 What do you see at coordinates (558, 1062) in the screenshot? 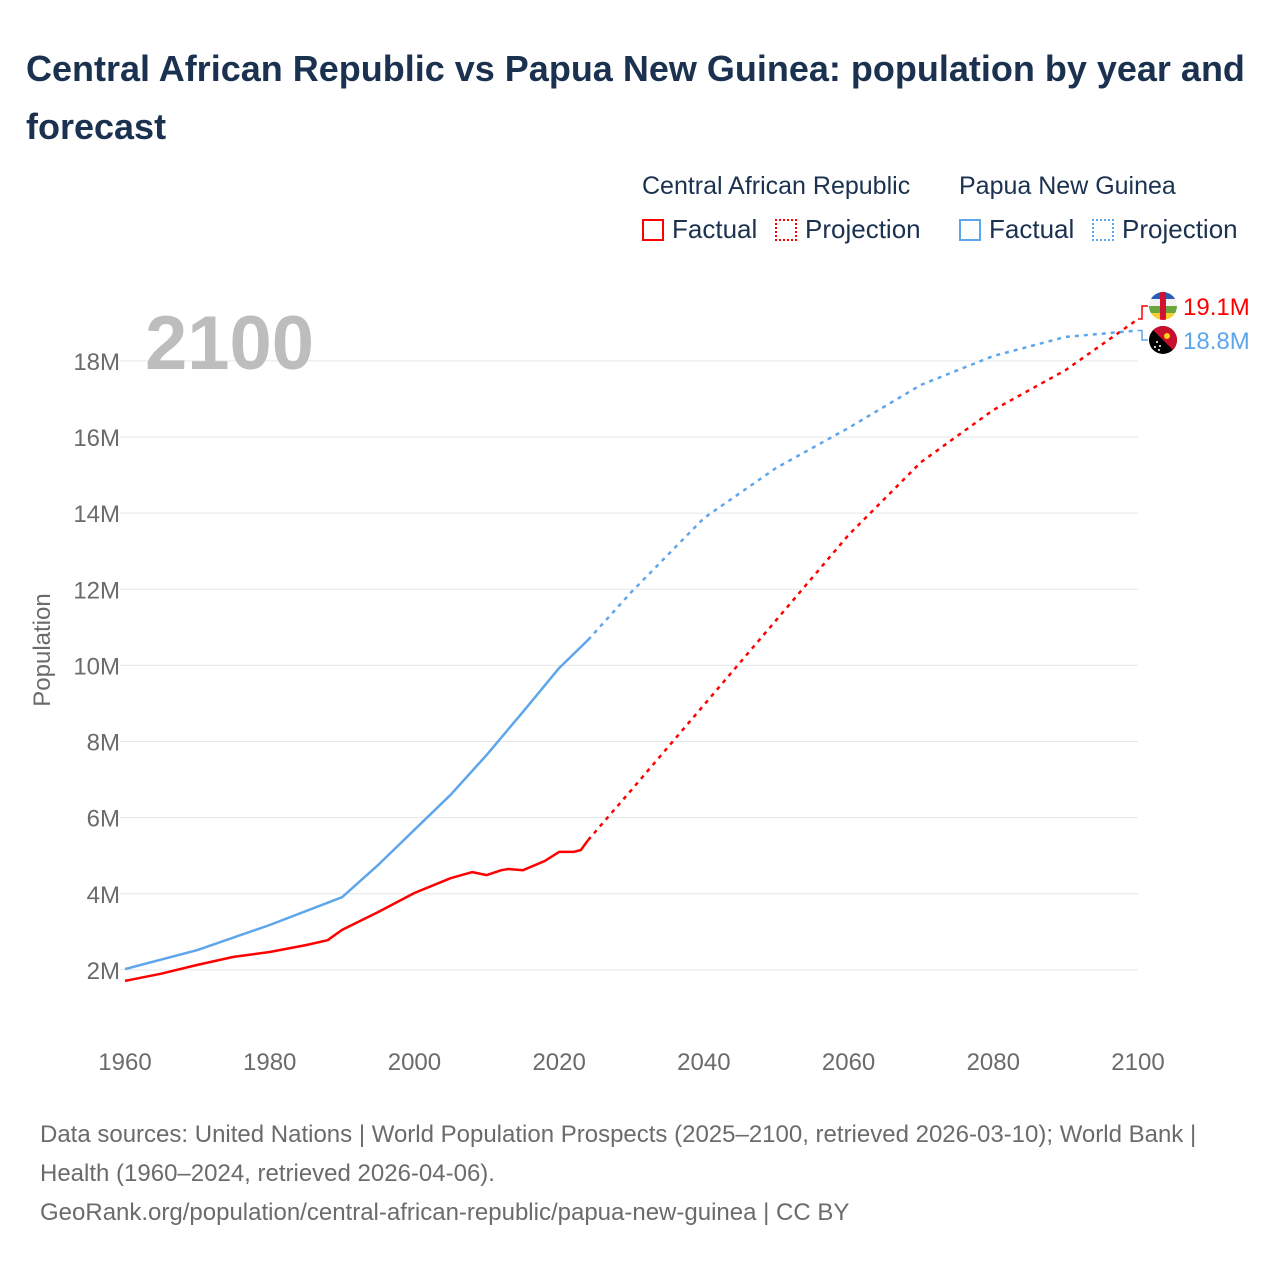
I see `x-tick-label: 2020` at bounding box center [558, 1062].